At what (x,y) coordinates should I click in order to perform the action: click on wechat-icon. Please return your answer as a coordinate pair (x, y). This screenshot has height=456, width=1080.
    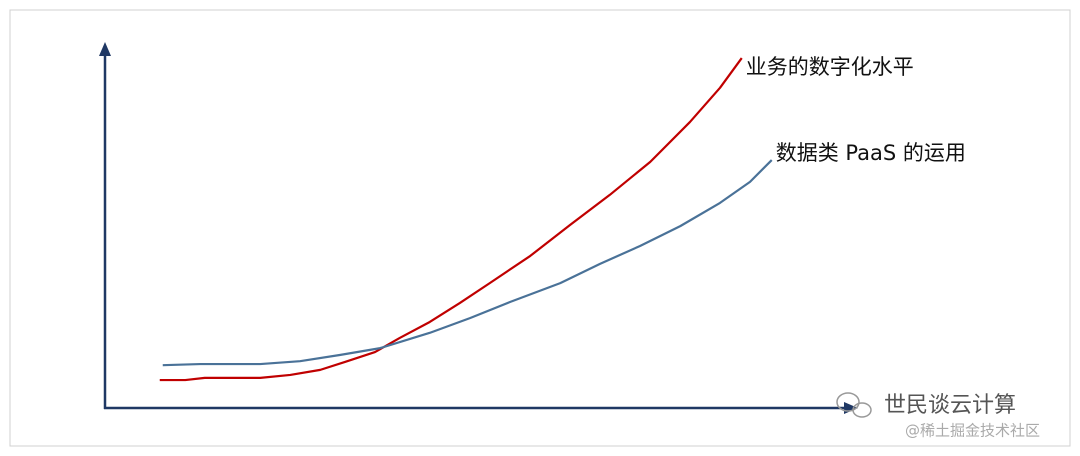
    Looking at the image, I should click on (854, 405).